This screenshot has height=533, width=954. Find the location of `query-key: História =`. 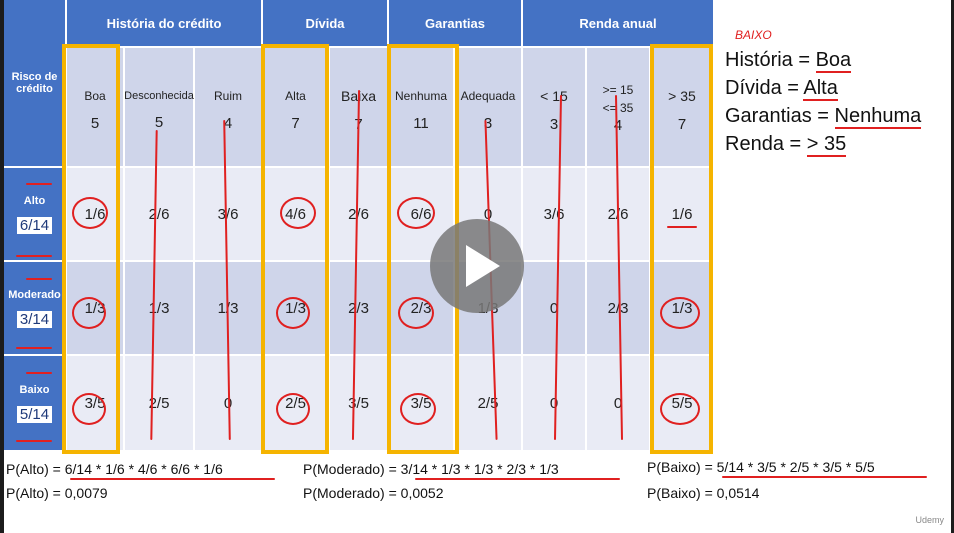

query-key: História = is located at coordinates (770, 60).